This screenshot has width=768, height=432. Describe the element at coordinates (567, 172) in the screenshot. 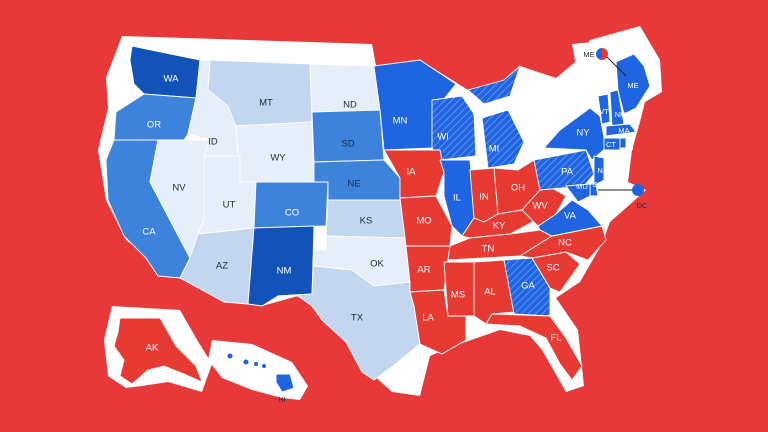

I see `label-PA: PA` at that location.